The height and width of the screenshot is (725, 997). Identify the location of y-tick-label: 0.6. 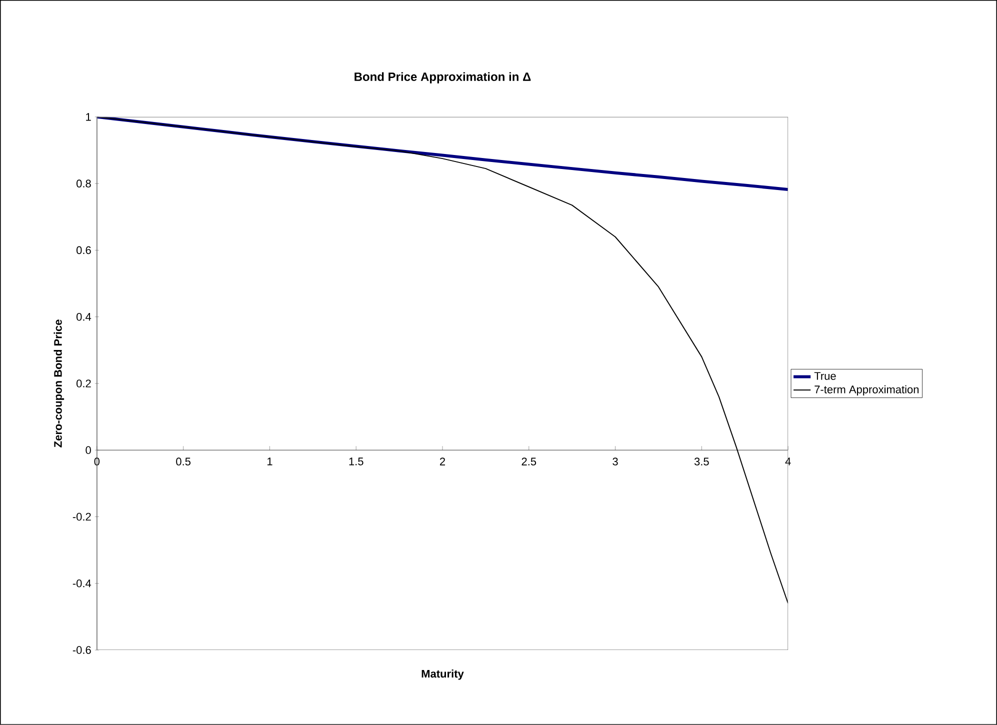
(83, 250).